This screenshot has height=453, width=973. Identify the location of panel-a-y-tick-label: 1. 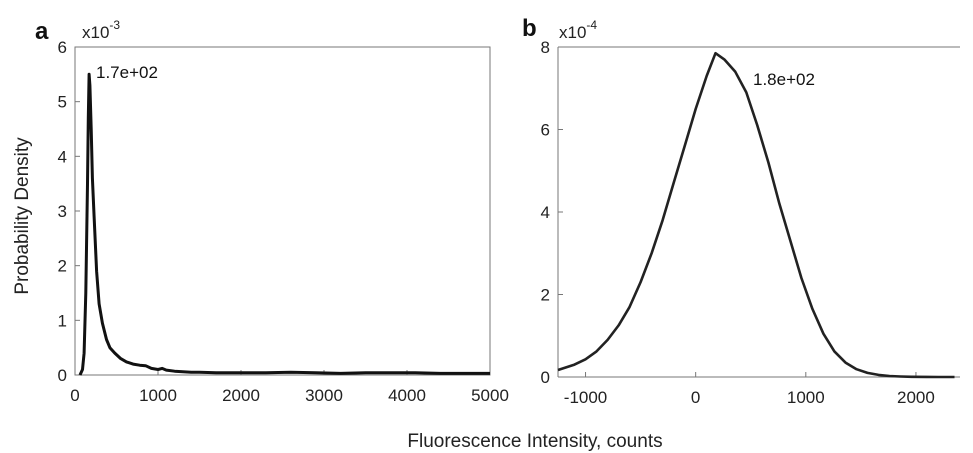
(62, 320).